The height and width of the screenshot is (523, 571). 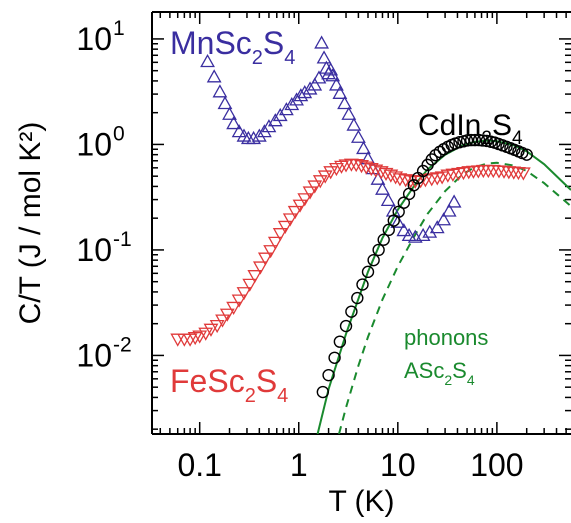 What do you see at coordinates (439, 373) in the screenshot?
I see `label-asc2s4: ASc2S4` at bounding box center [439, 373].